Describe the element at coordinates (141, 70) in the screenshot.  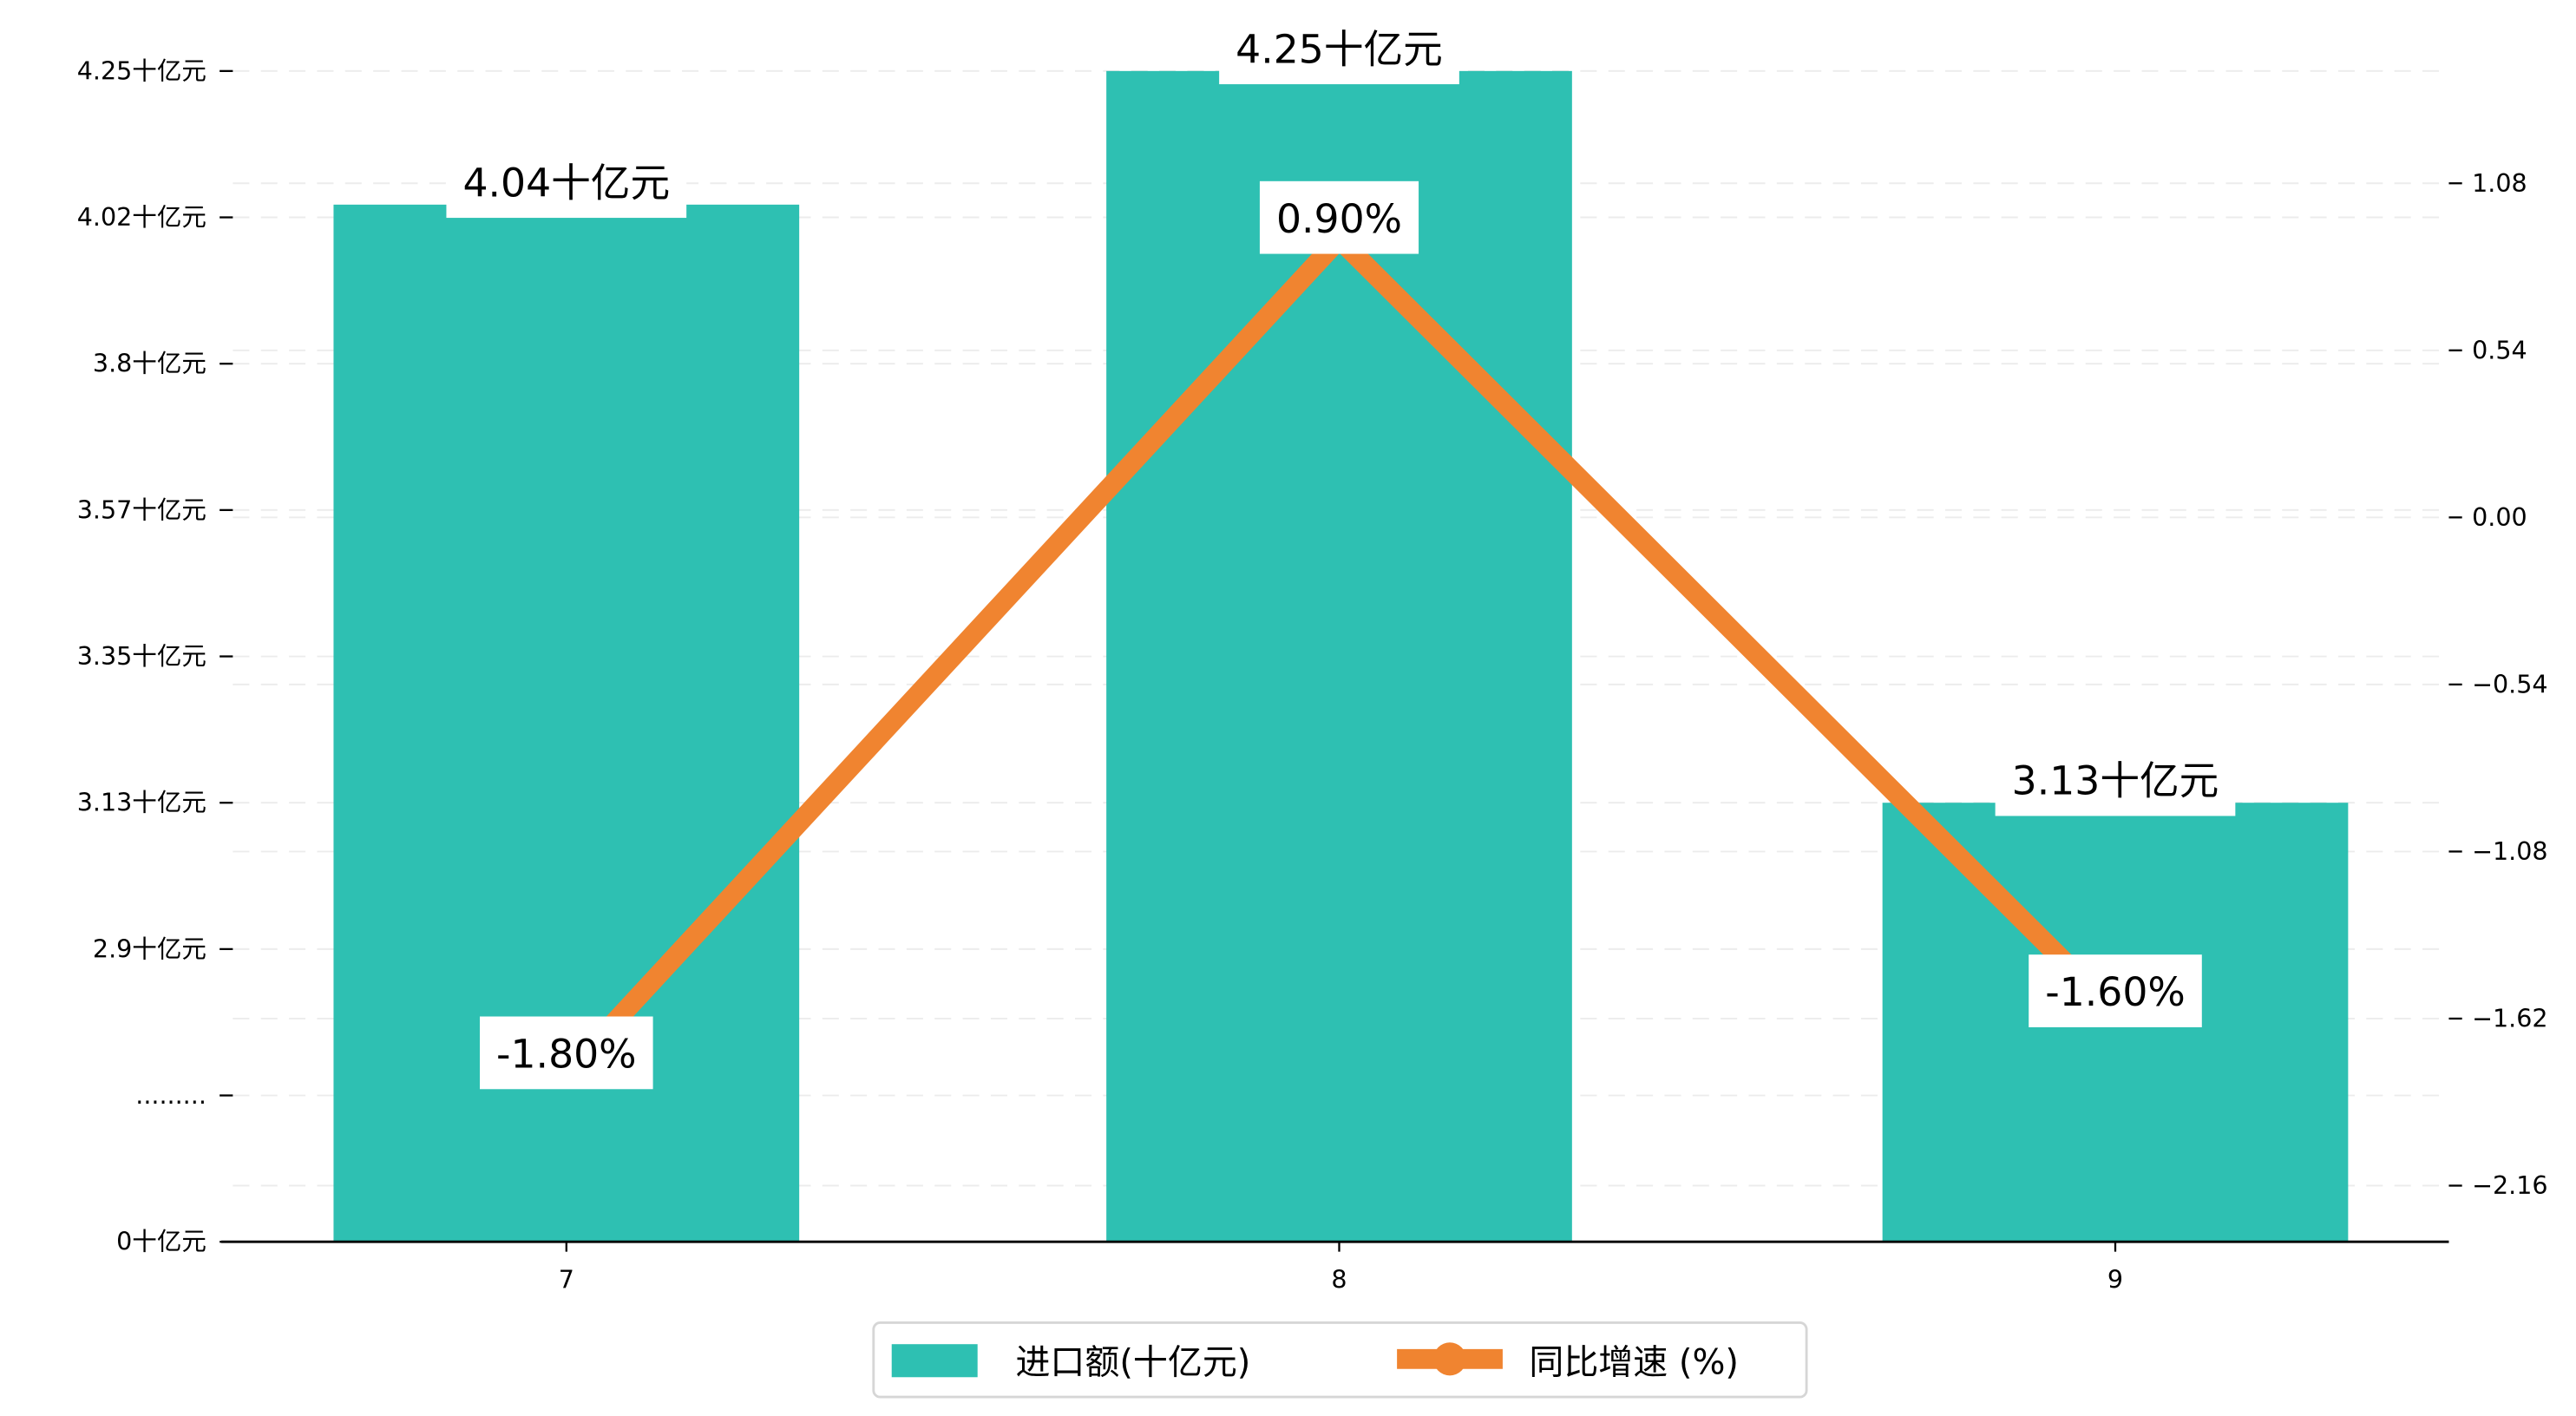
I see `left-tick-label: 4.25十亿元` at that location.